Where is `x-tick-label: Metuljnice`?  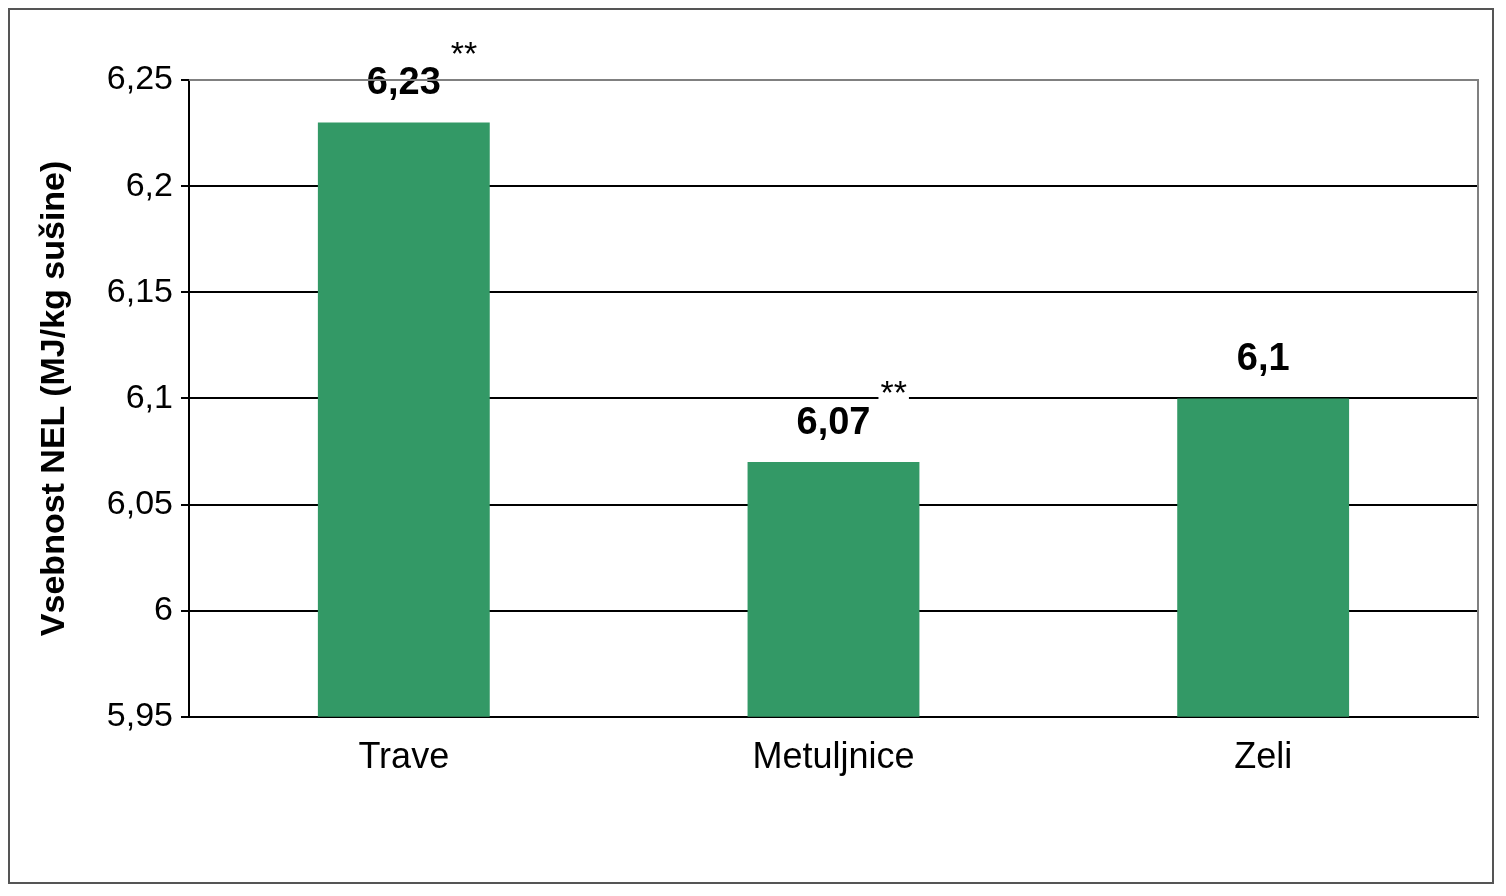
x-tick-label: Metuljnice is located at coordinates (833, 756).